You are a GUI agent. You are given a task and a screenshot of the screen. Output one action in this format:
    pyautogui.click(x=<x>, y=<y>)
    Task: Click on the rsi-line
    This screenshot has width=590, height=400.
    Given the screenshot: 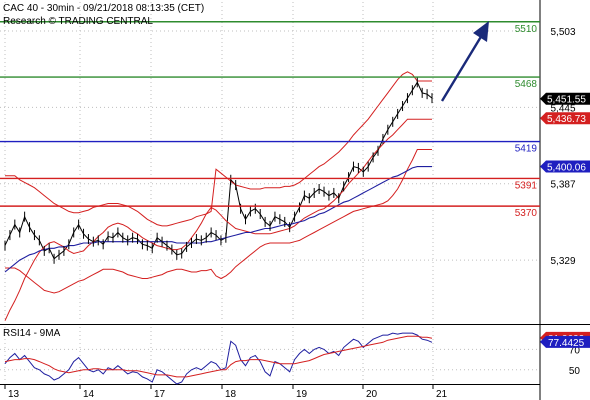 What is the action you would take?
    pyautogui.click(x=218, y=358)
    